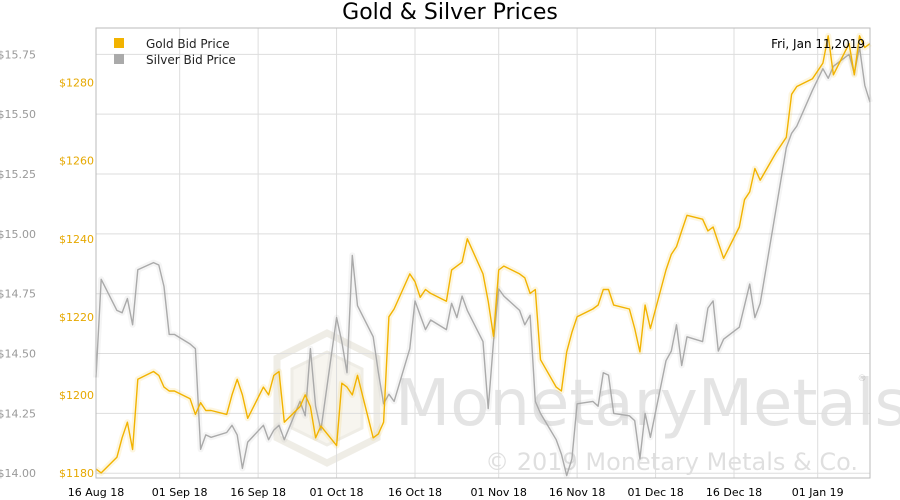  I want to click on y-left-tick-label: $14.50, so click(18, 354).